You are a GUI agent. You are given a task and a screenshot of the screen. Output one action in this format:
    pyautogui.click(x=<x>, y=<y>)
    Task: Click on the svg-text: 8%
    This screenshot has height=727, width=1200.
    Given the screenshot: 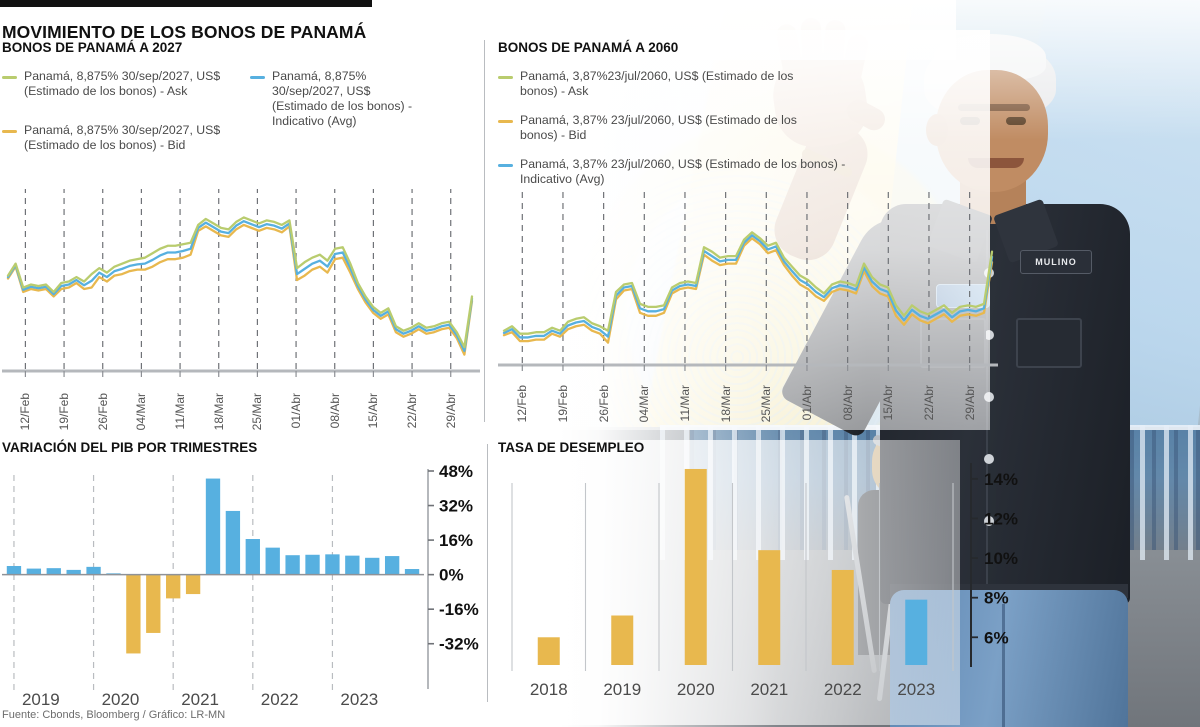 What is the action you would take?
    pyautogui.click(x=996, y=598)
    